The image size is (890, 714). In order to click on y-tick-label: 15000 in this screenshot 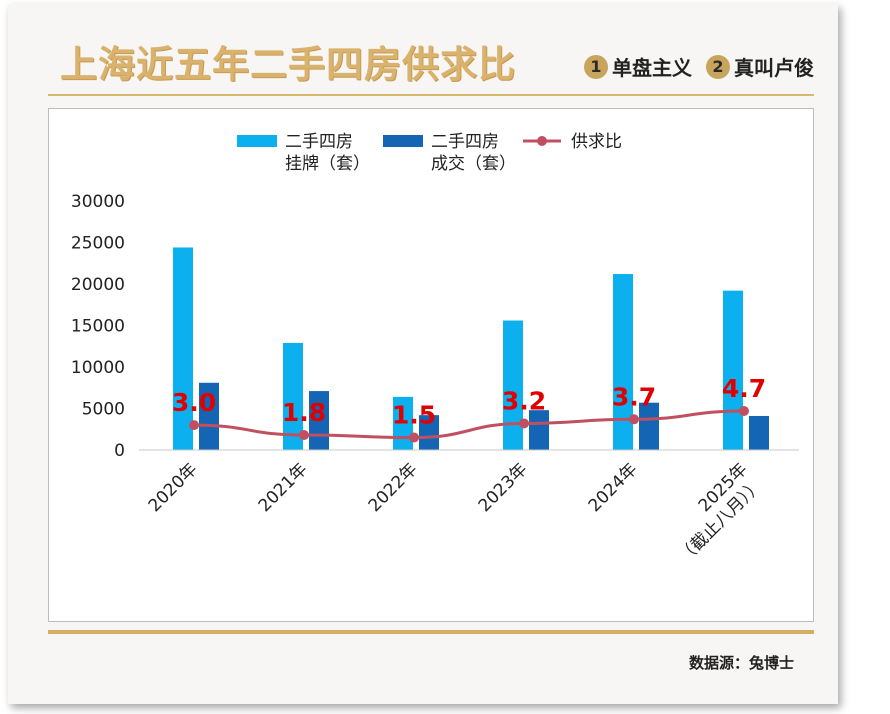, I will do `click(98, 327)`.